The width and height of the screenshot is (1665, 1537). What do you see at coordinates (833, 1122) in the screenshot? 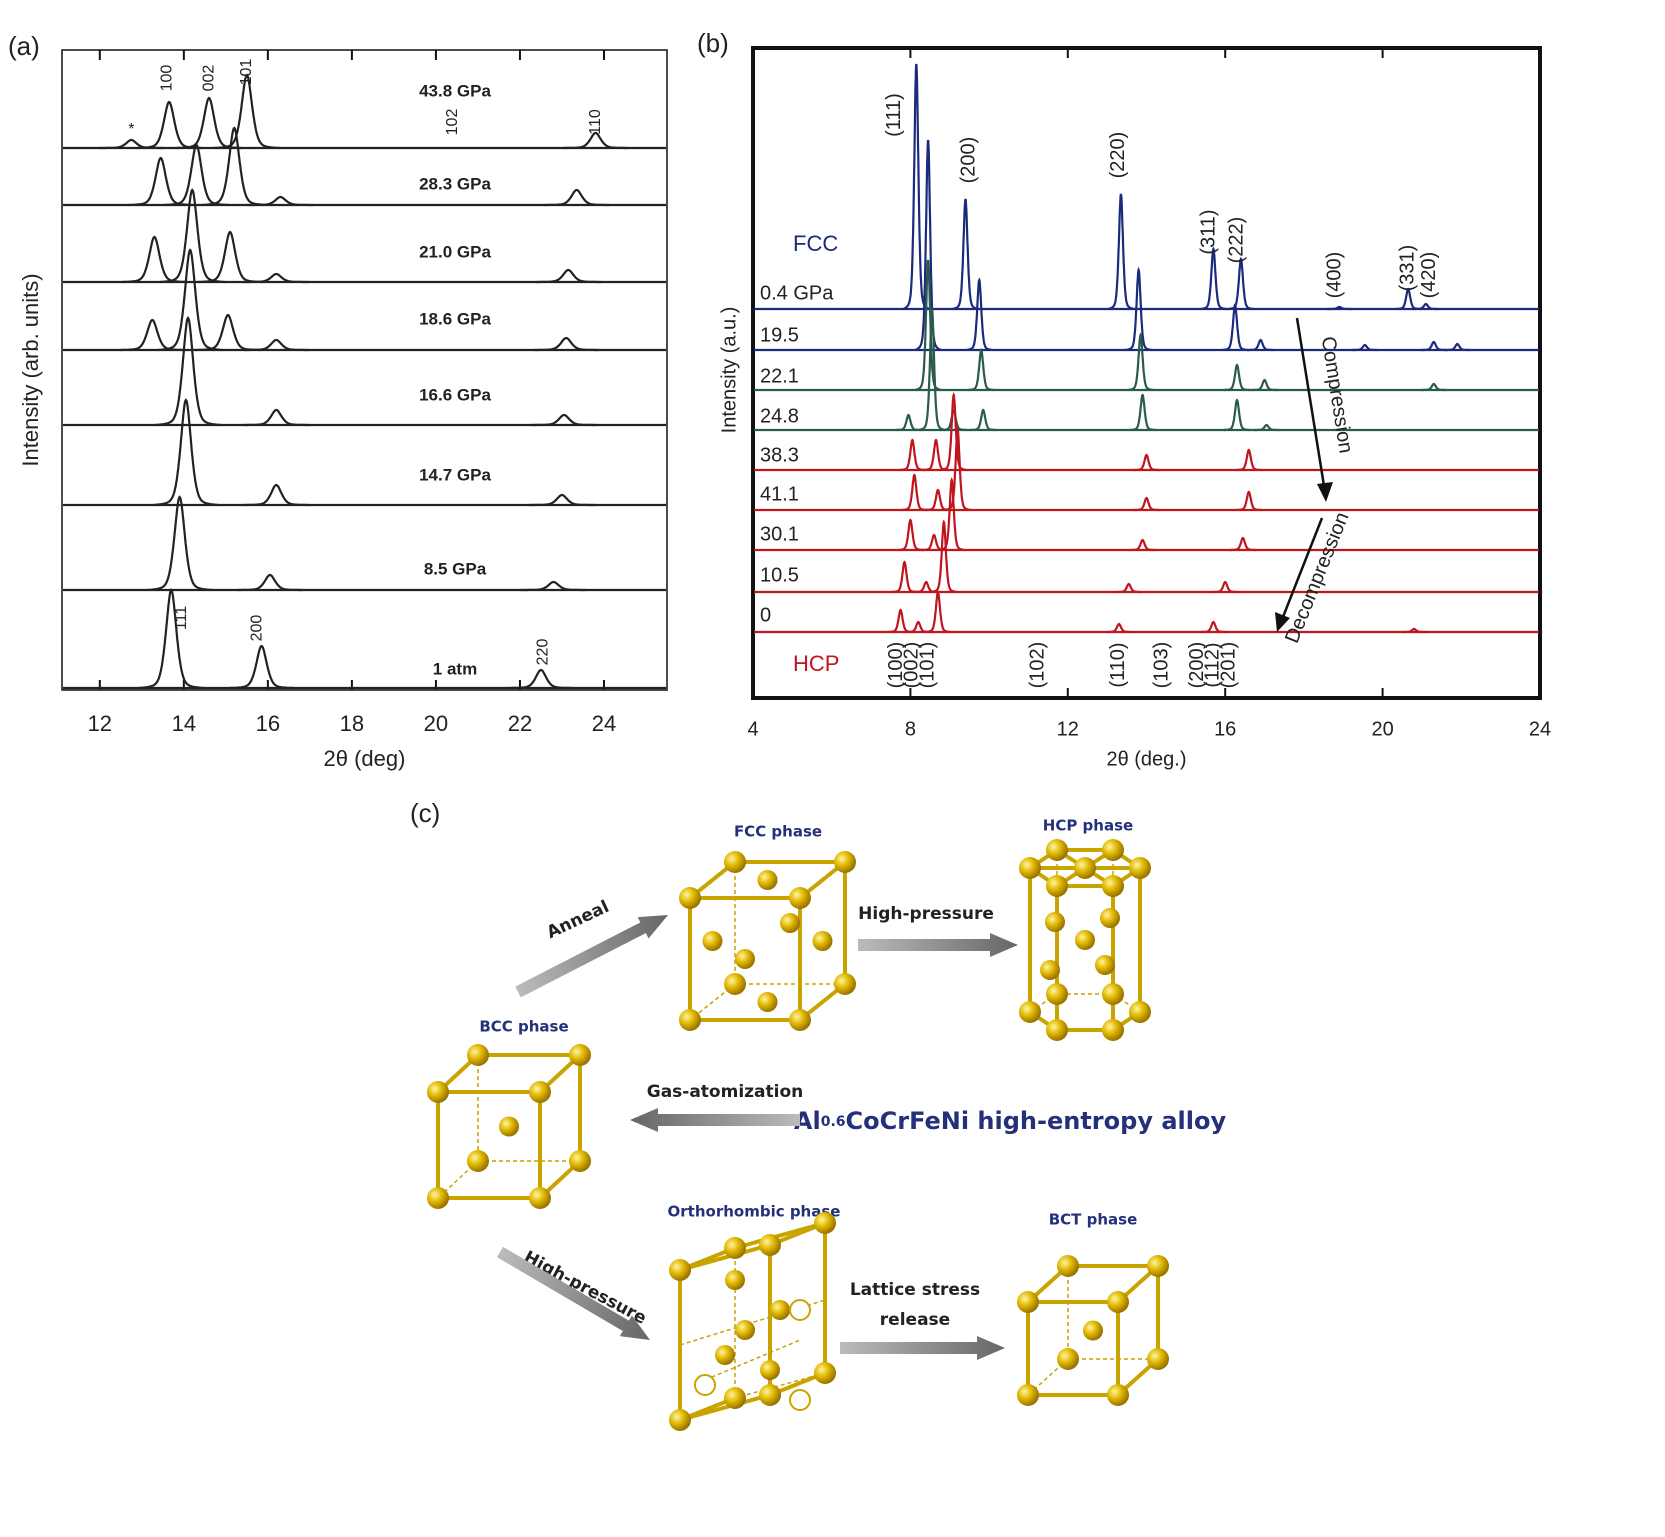
I see `alloy-sub: 0.6` at bounding box center [833, 1122].